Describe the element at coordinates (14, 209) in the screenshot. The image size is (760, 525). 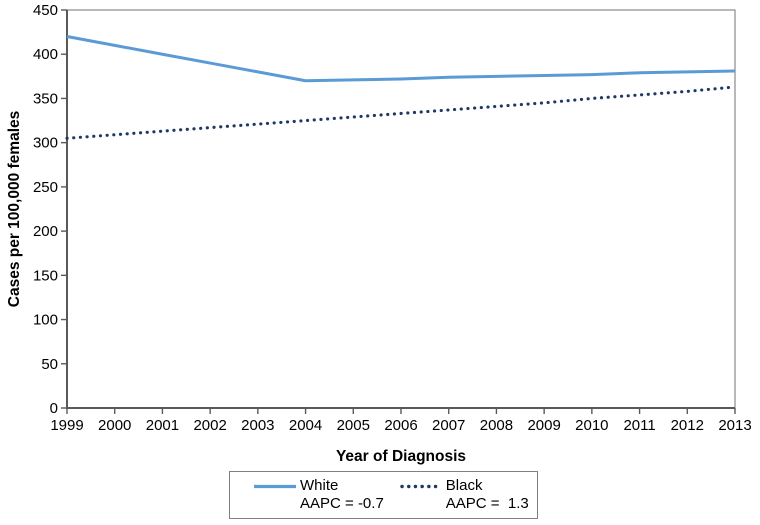
I see `y-axis-title: Cases per 100,000 females` at that location.